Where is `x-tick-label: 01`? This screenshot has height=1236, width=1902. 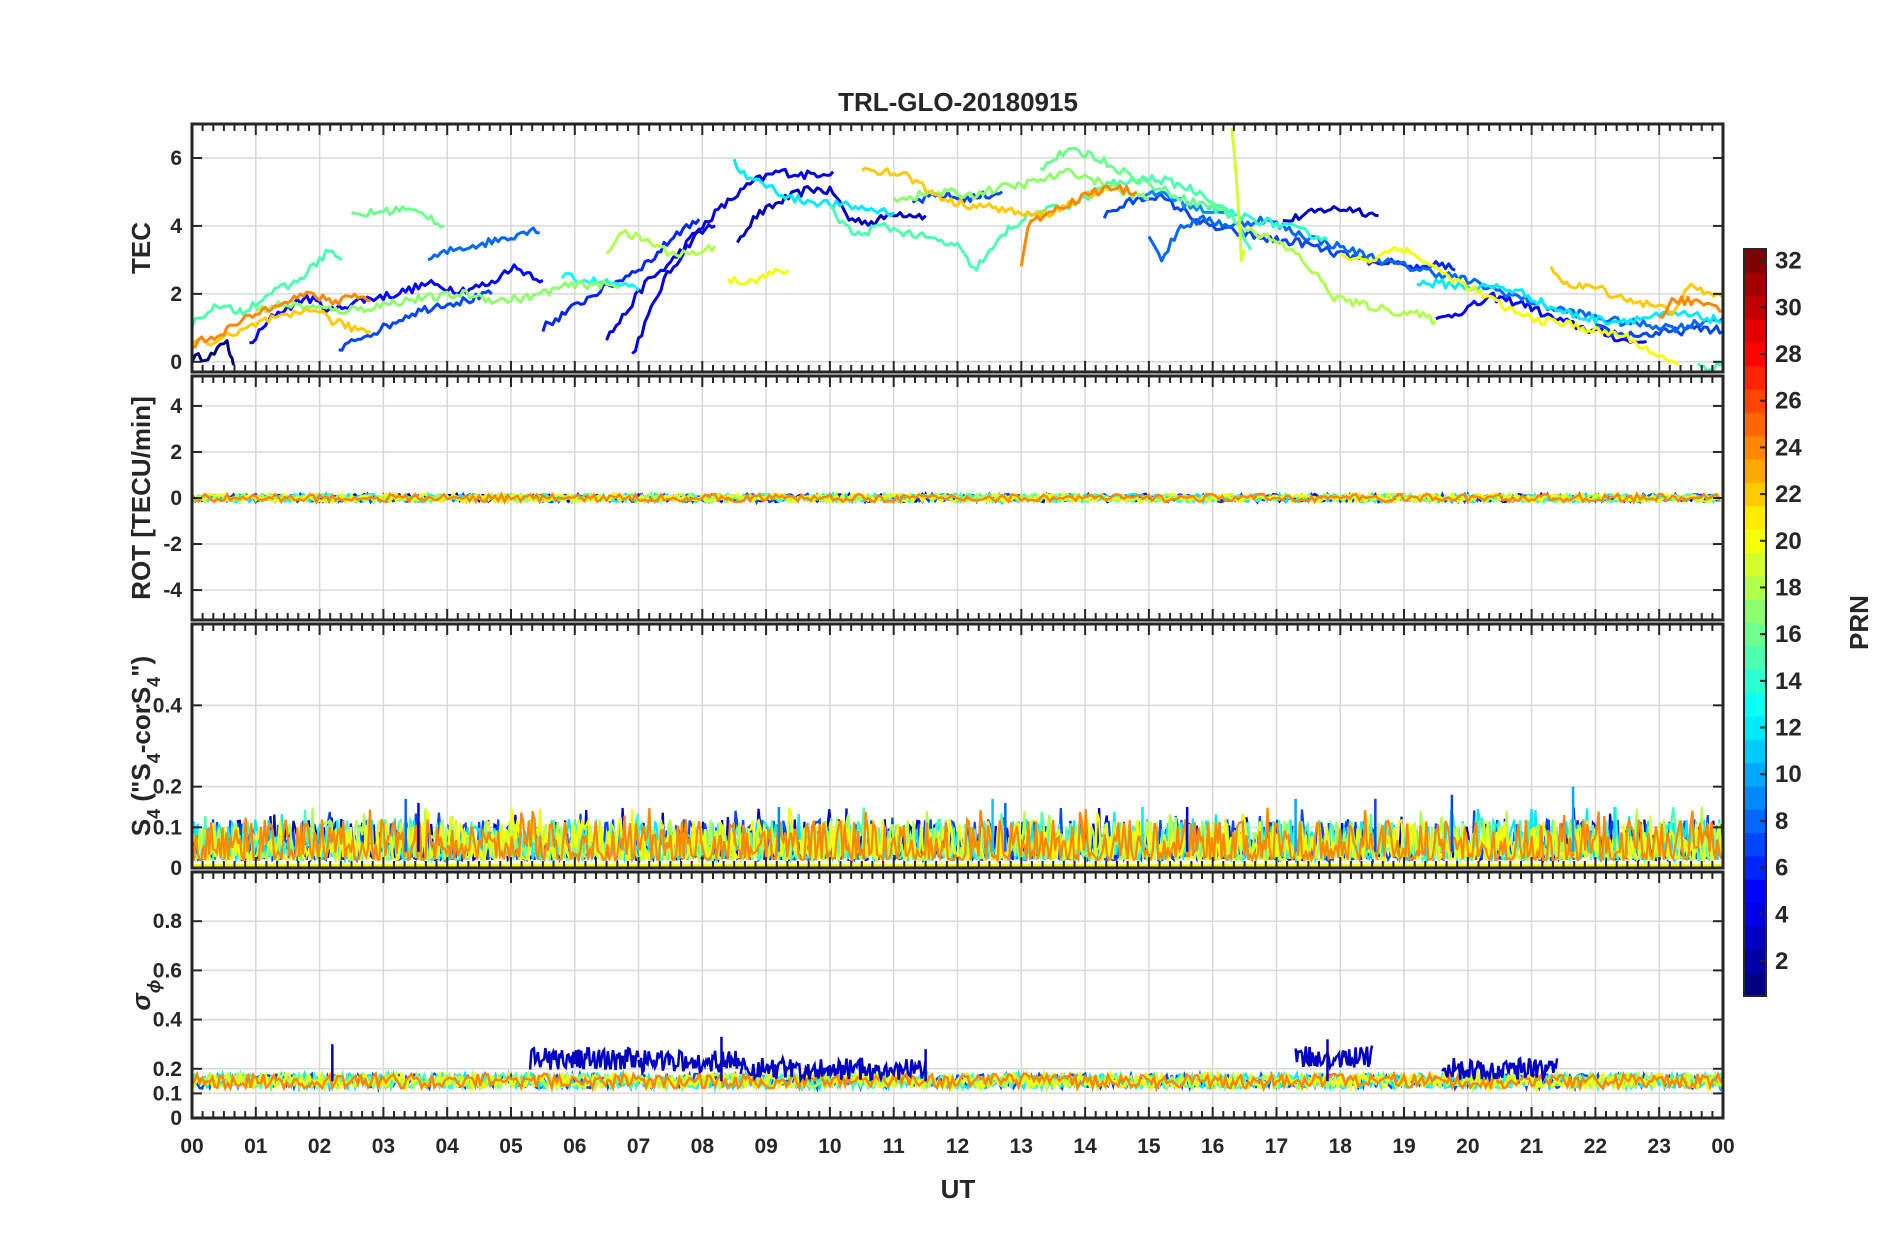 x-tick-label: 01 is located at coordinates (256, 1146).